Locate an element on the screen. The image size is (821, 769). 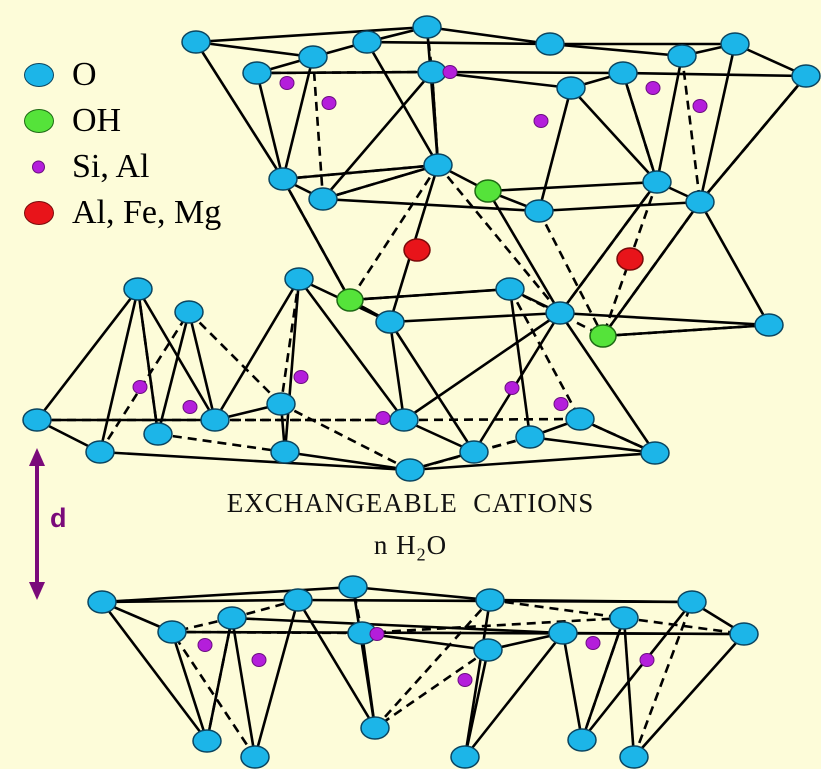
legend-label: Si, Al is located at coordinates (111, 166).